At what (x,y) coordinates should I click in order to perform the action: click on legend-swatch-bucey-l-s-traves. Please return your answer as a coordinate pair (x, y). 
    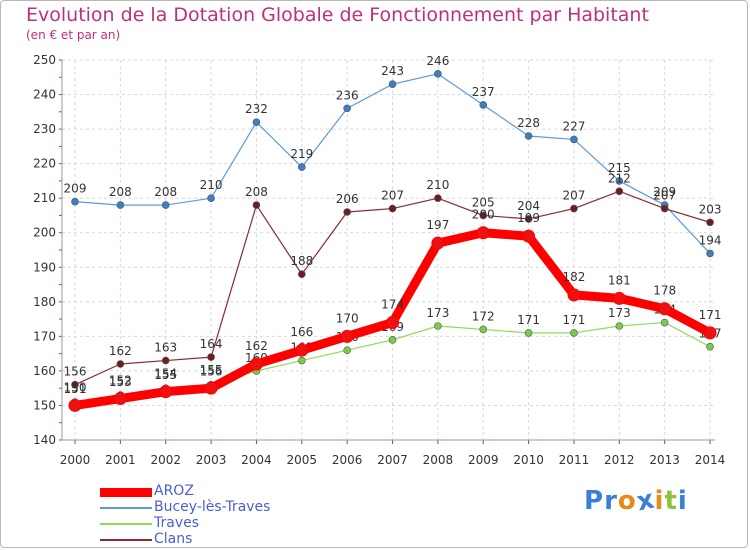
    Looking at the image, I should click on (126, 508).